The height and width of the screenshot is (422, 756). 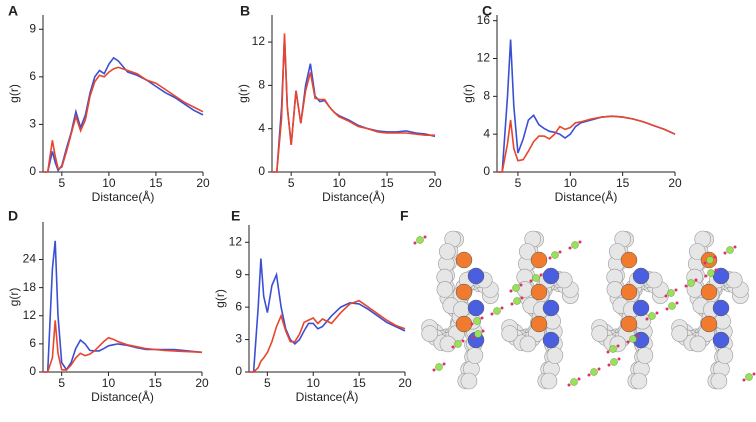 I want to click on panel-label: B, so click(x=245, y=11).